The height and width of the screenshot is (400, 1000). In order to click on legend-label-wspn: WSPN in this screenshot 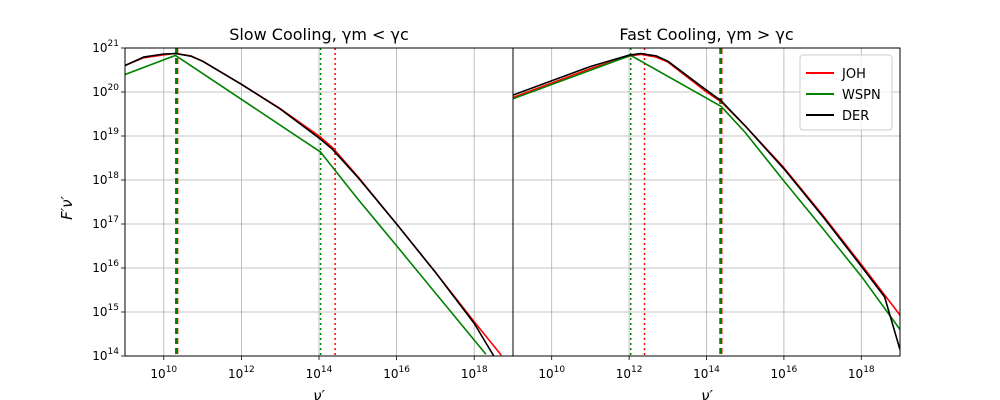, I will do `click(861, 95)`.